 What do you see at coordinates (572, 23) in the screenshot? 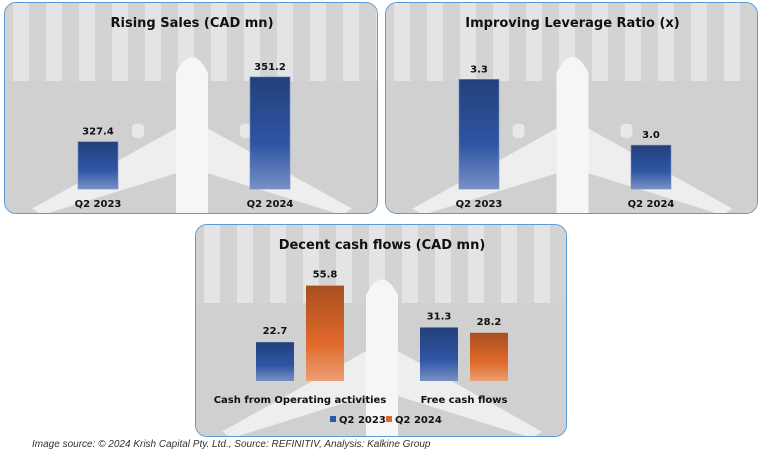
I see `chart-title: Improving Leverage Ratio (x)` at bounding box center [572, 23].